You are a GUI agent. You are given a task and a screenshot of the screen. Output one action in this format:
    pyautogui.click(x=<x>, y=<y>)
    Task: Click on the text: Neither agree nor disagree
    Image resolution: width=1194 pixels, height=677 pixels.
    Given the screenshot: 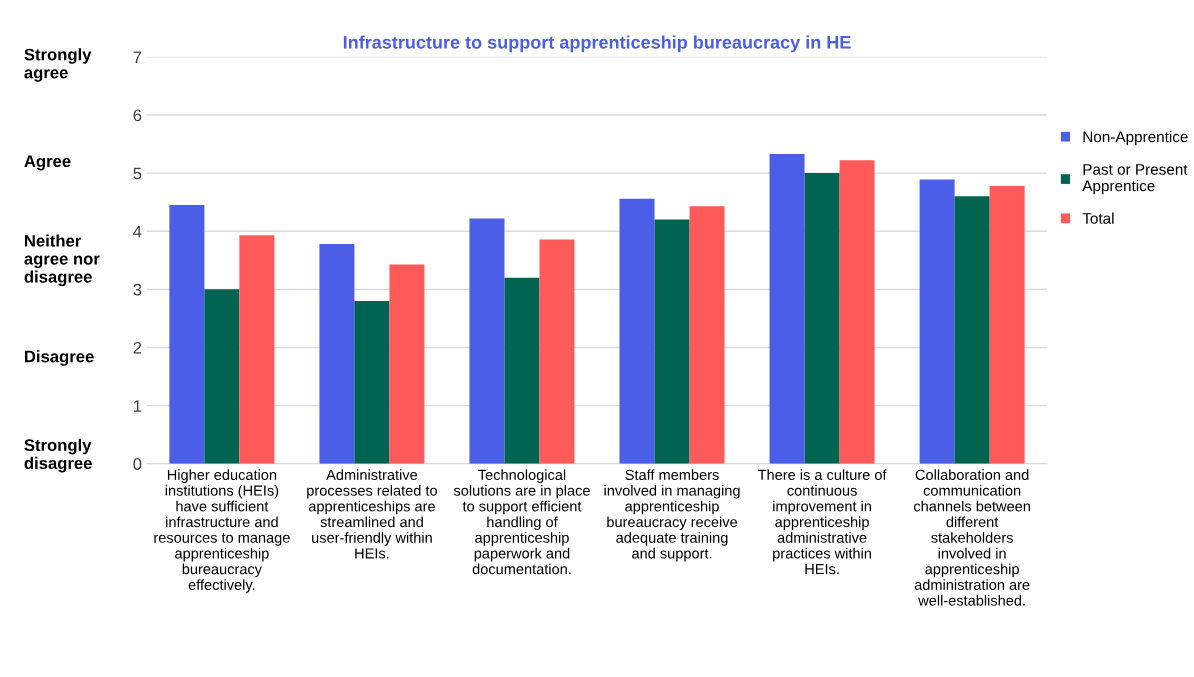 What is the action you would take?
    pyautogui.click(x=62, y=260)
    